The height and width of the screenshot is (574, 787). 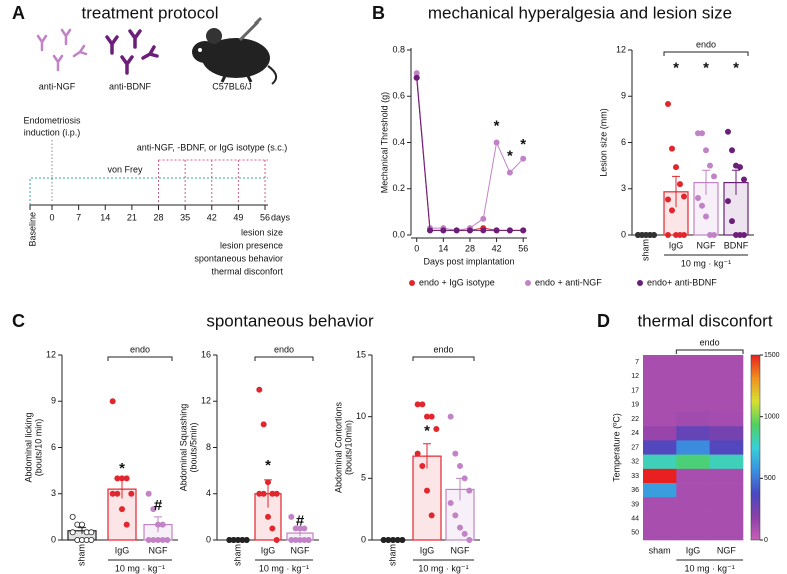 What do you see at coordinates (635, 419) in the screenshot?
I see `y-tick-label: 22` at bounding box center [635, 419].